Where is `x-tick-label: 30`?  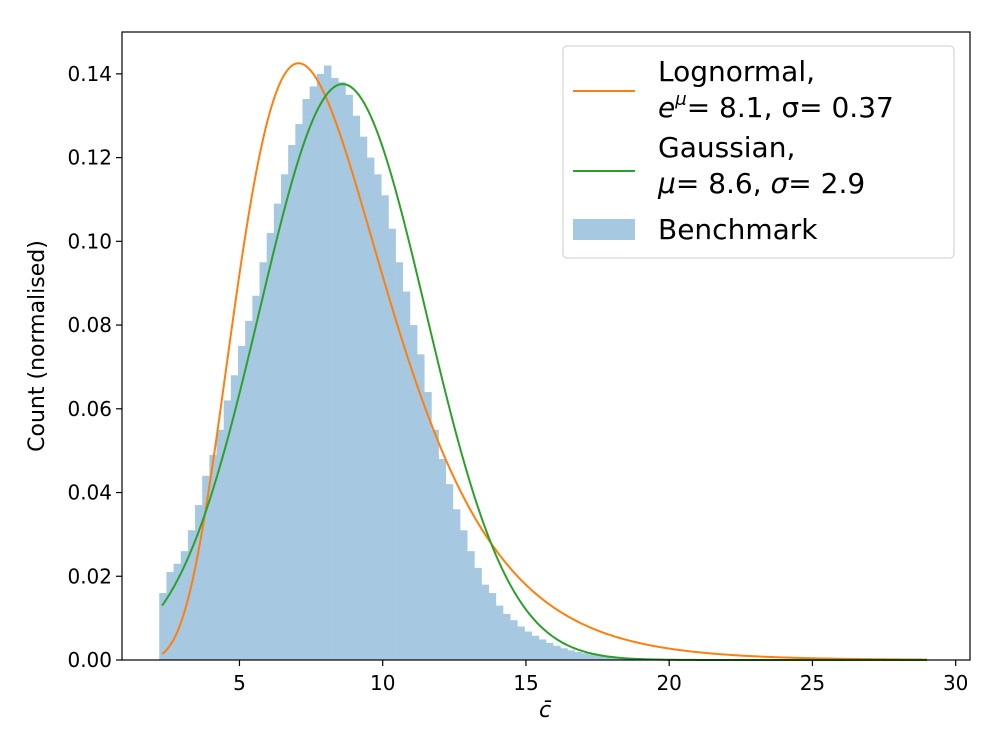
x-tick-label: 30 is located at coordinates (955, 683).